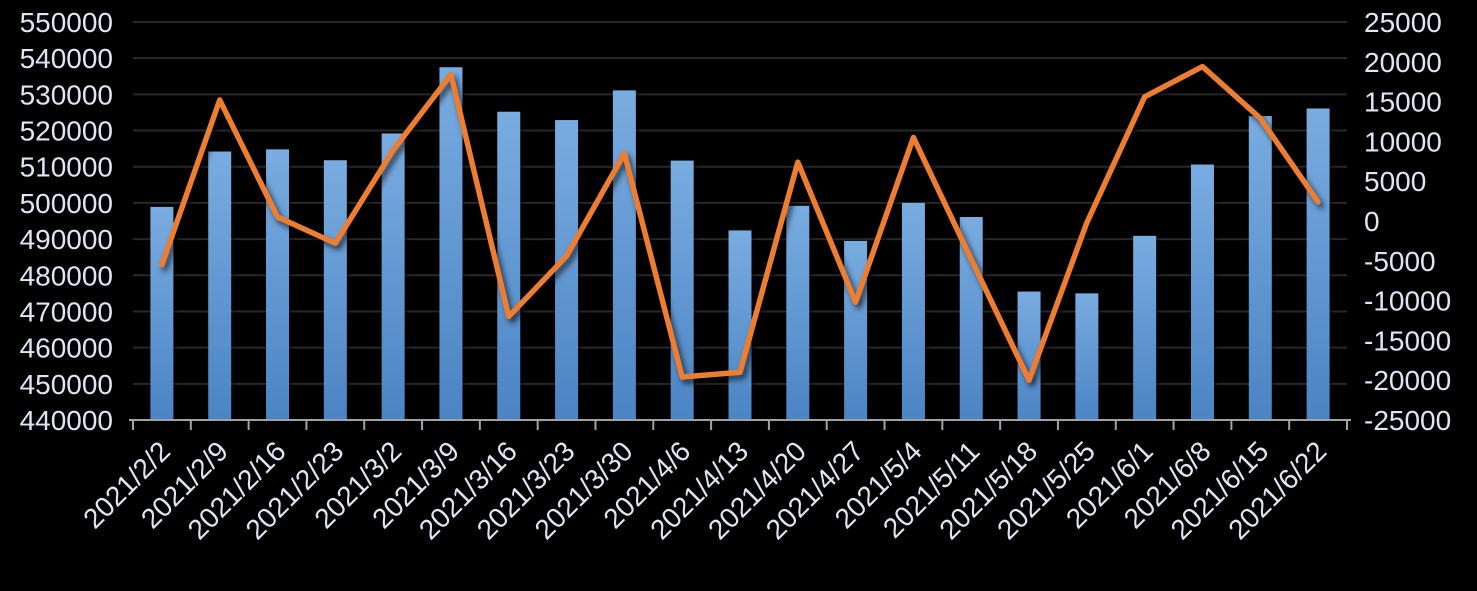 Image resolution: width=1477 pixels, height=591 pixels. I want to click on left-axis-tick-label: 500000, so click(66, 203).